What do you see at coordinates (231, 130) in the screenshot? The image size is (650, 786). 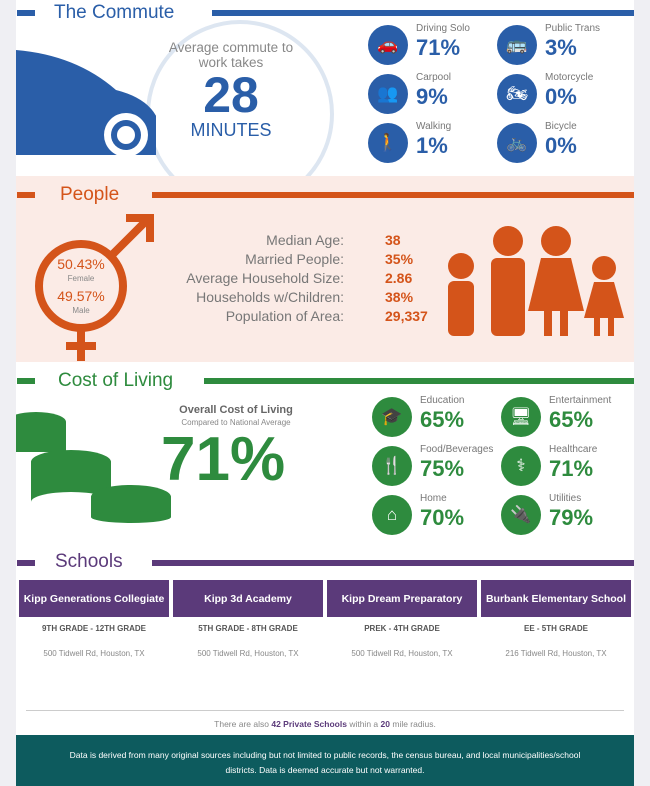 I see `commute-unit: MINUTES` at bounding box center [231, 130].